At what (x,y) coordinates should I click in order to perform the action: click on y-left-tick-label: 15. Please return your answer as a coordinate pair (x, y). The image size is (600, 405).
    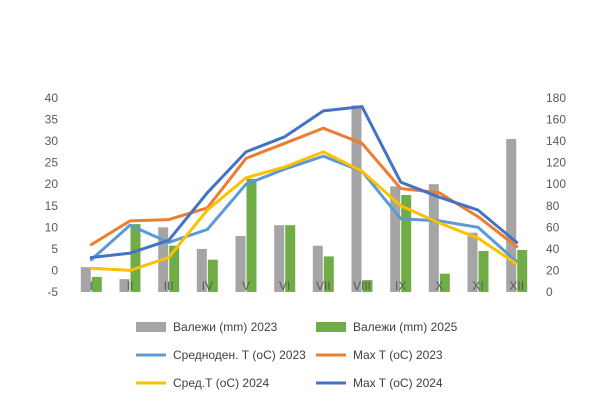
    Looking at the image, I should click on (52, 206).